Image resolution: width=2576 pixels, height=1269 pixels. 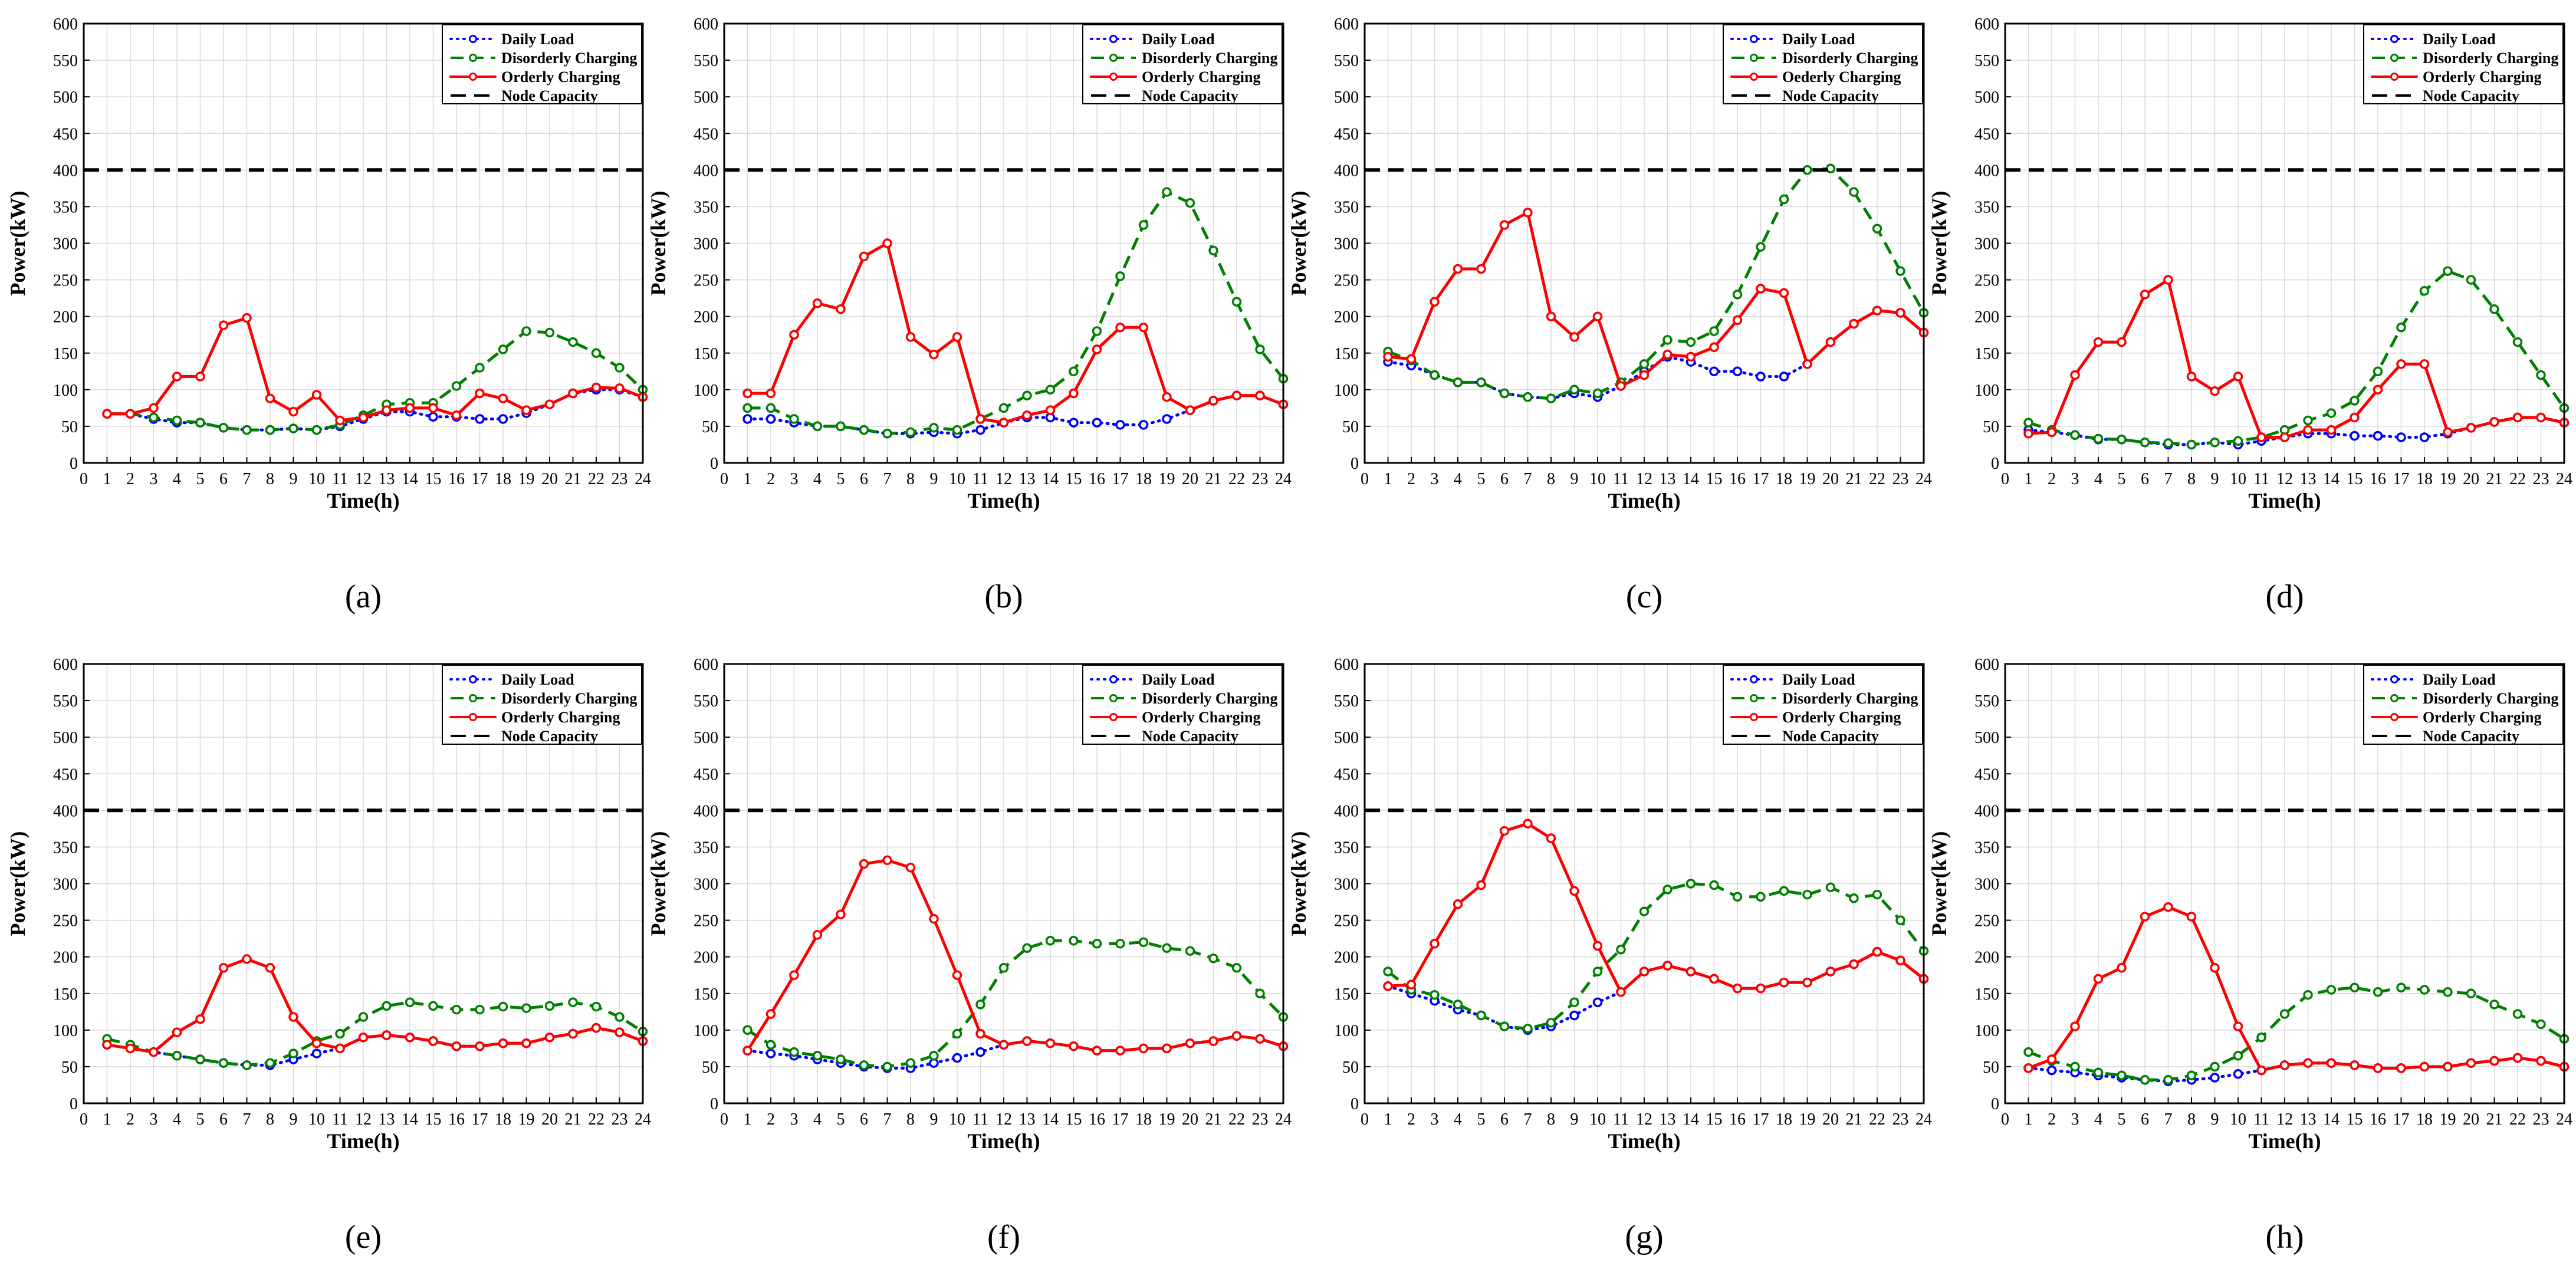 I want to click on y-tick-label: 150, so click(x=65, y=995).